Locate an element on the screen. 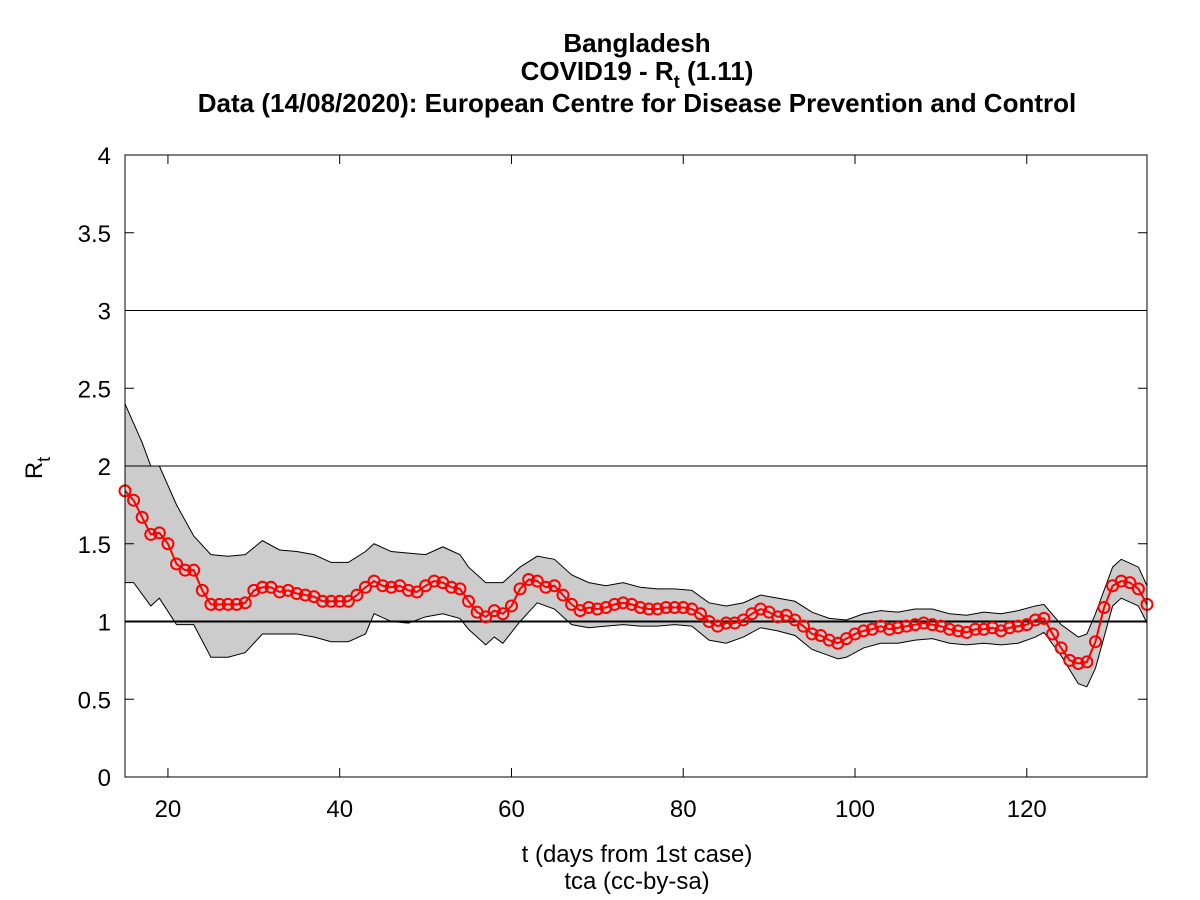 The height and width of the screenshot is (900, 1200). chart-title: Bangladesh is located at coordinates (636, 43).